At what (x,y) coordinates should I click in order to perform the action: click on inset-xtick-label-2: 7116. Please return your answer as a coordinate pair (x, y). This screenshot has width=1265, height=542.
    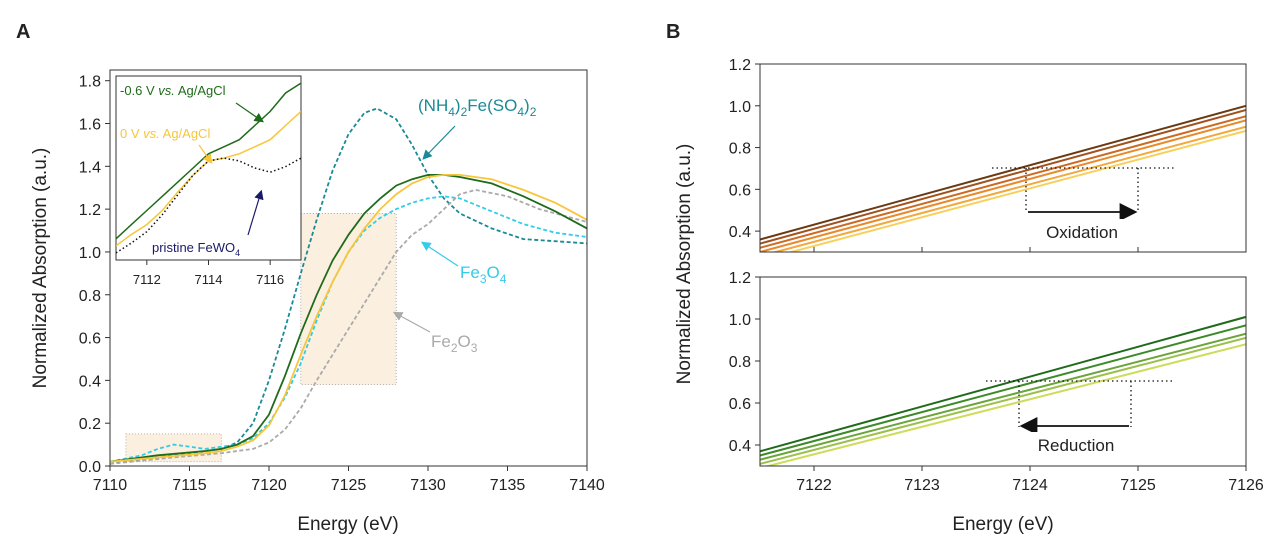
    Looking at the image, I should click on (270, 279).